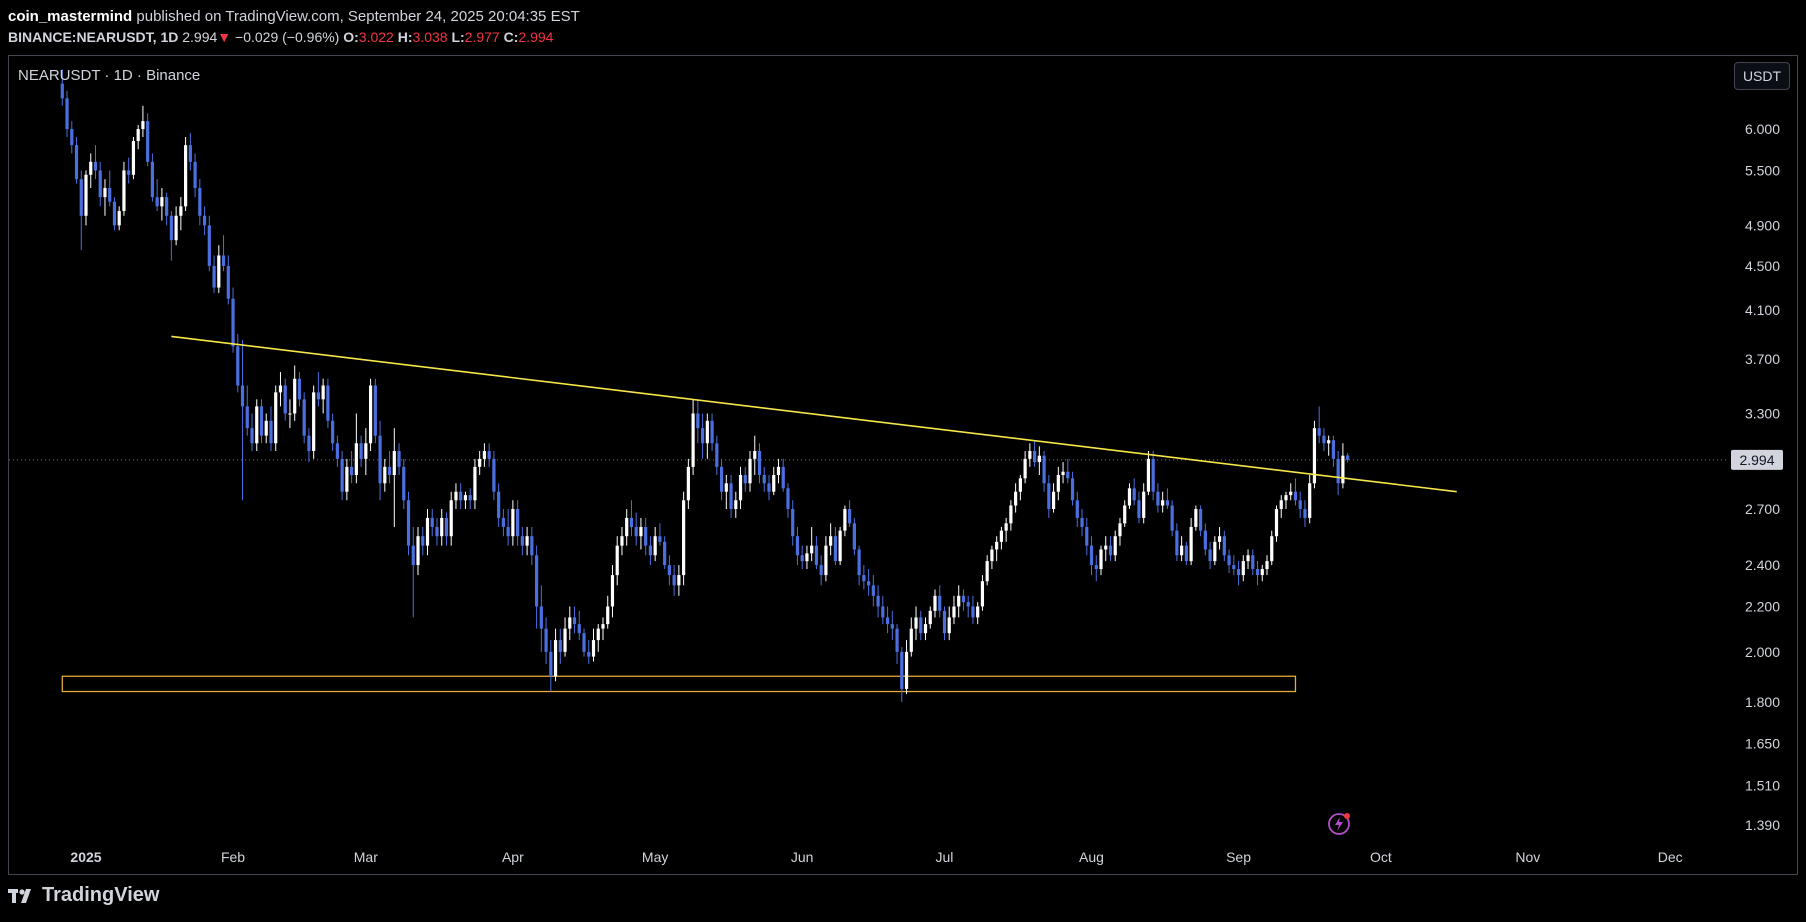  I want to click on time-tick-label: Feb, so click(233, 857).